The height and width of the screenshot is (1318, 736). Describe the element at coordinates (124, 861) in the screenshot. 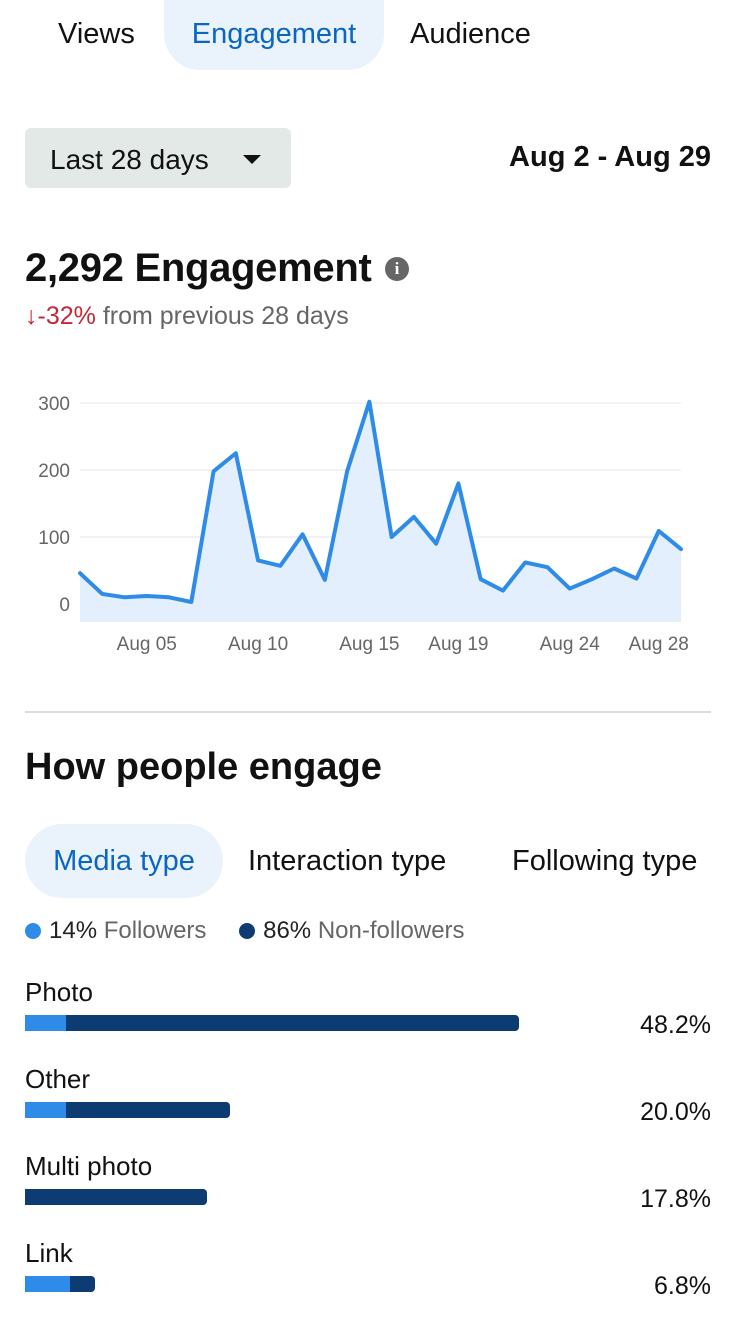

I see `subtab-media-type: Media type` at that location.